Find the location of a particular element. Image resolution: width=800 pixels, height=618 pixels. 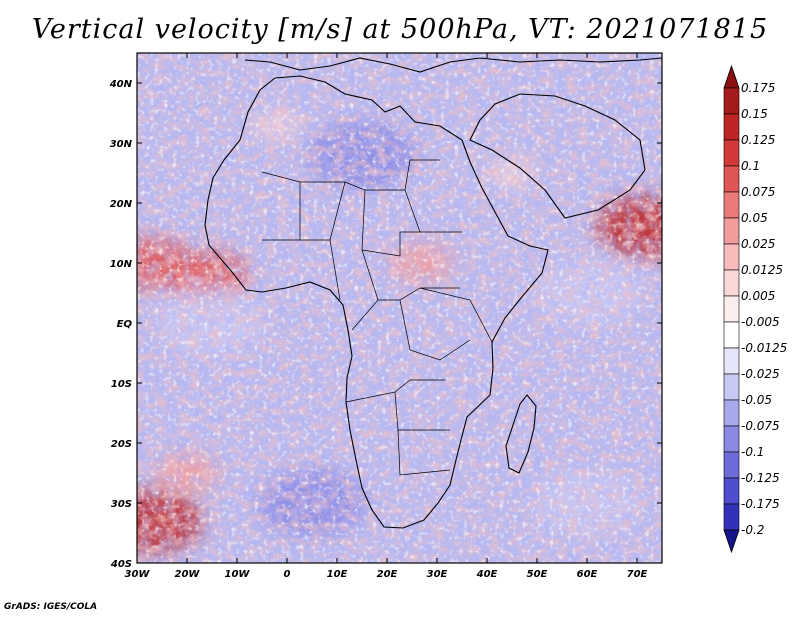

colorbar-label: -0.2 is located at coordinates (752, 530).